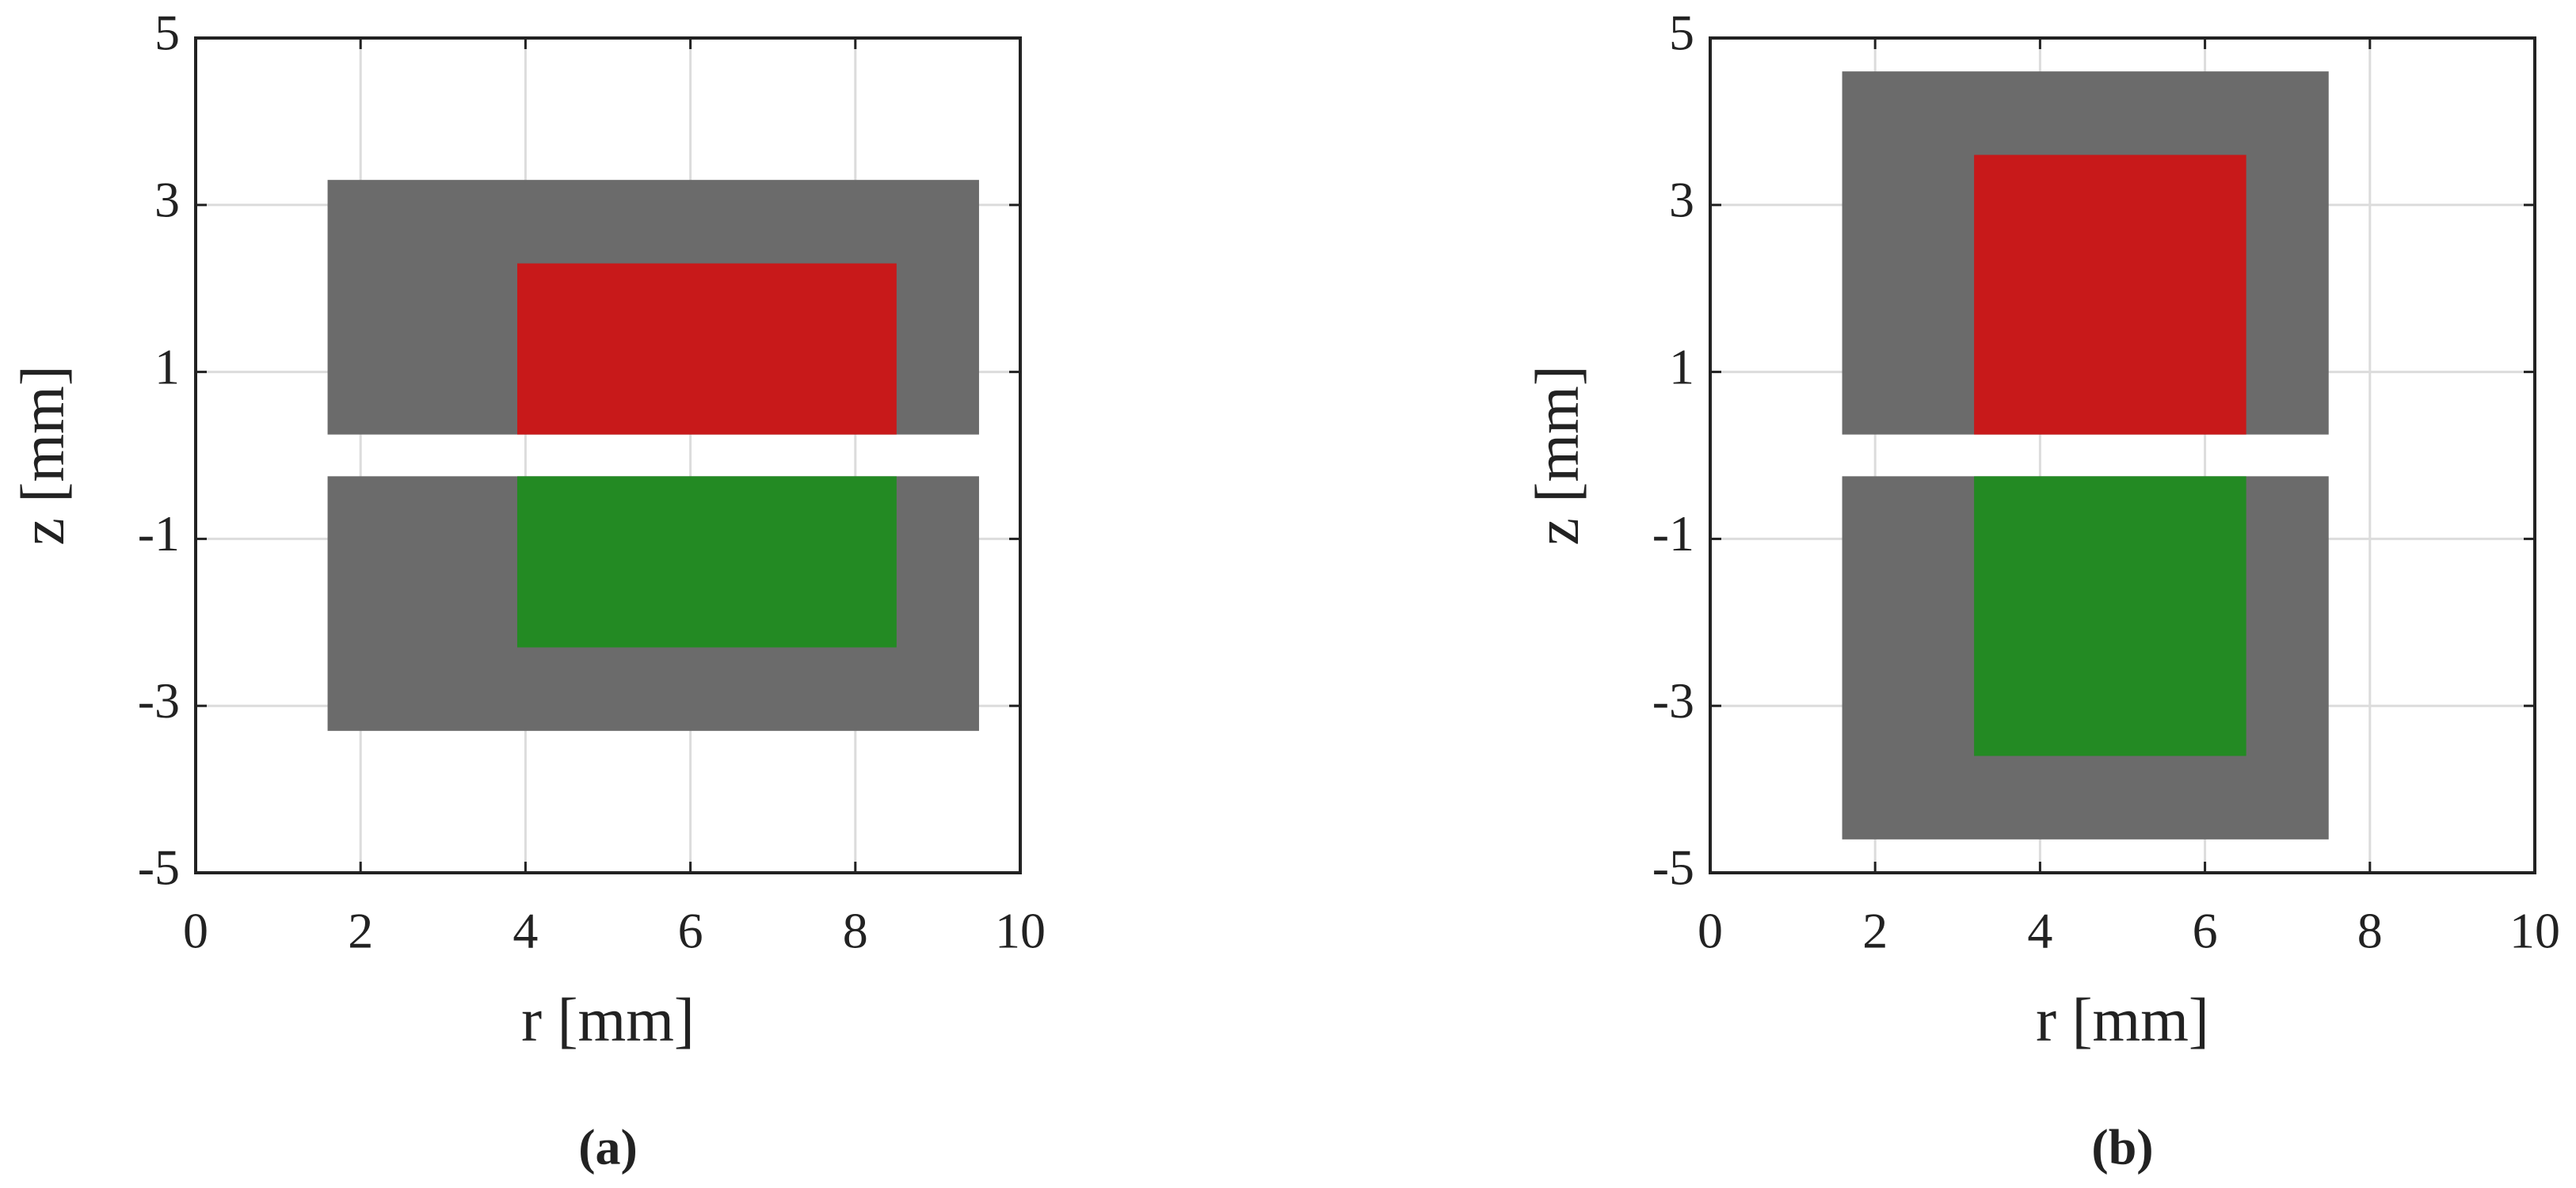 Image resolution: width=2576 pixels, height=1188 pixels. I want to click on caption: (a), so click(608, 1147).